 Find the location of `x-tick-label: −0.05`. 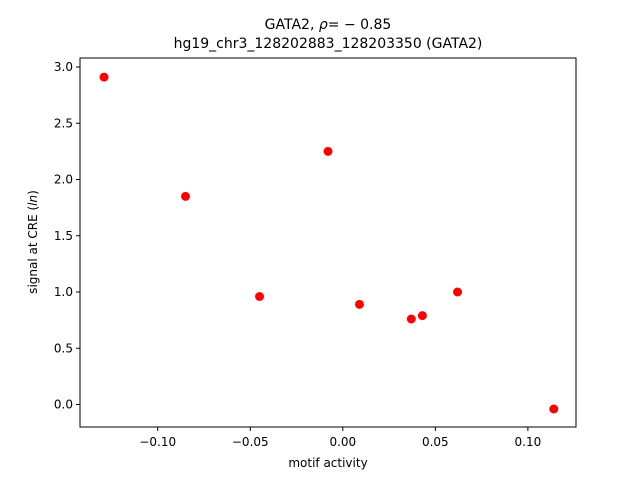

x-tick-label: −0.05 is located at coordinates (250, 442).